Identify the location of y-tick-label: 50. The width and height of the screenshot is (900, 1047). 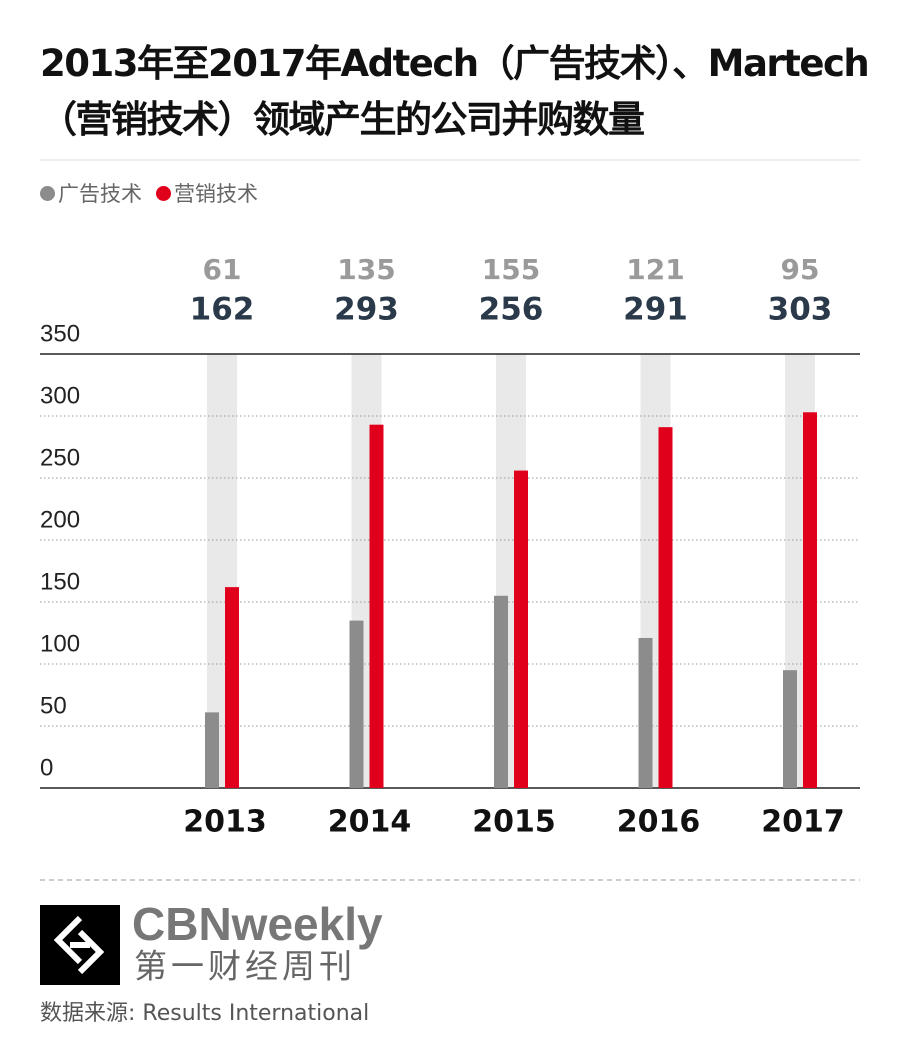
(53, 705).